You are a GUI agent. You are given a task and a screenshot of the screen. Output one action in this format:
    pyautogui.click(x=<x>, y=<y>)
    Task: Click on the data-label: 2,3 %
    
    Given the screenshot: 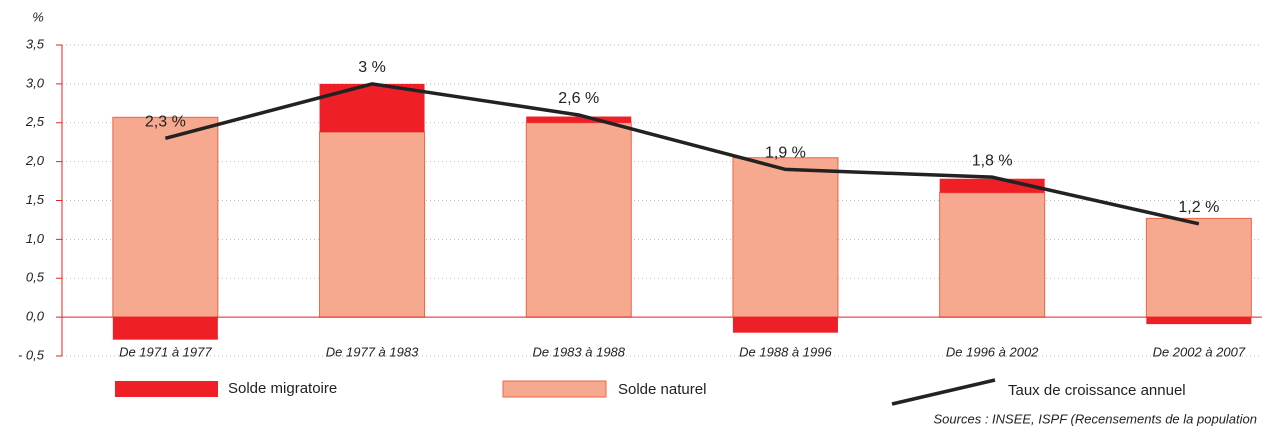 What is the action you would take?
    pyautogui.click(x=165, y=122)
    